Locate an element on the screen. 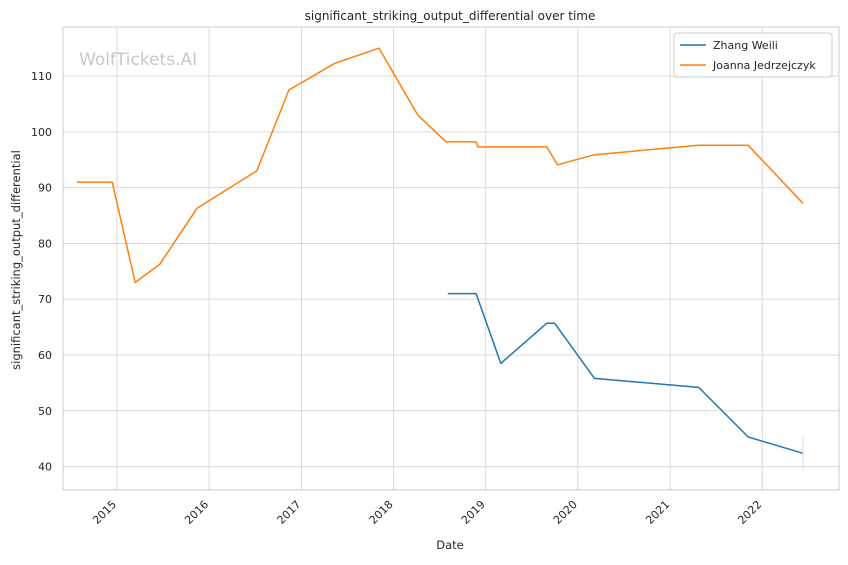 The height and width of the screenshot is (565, 848). y-tick-label: 80 is located at coordinates (45, 243).